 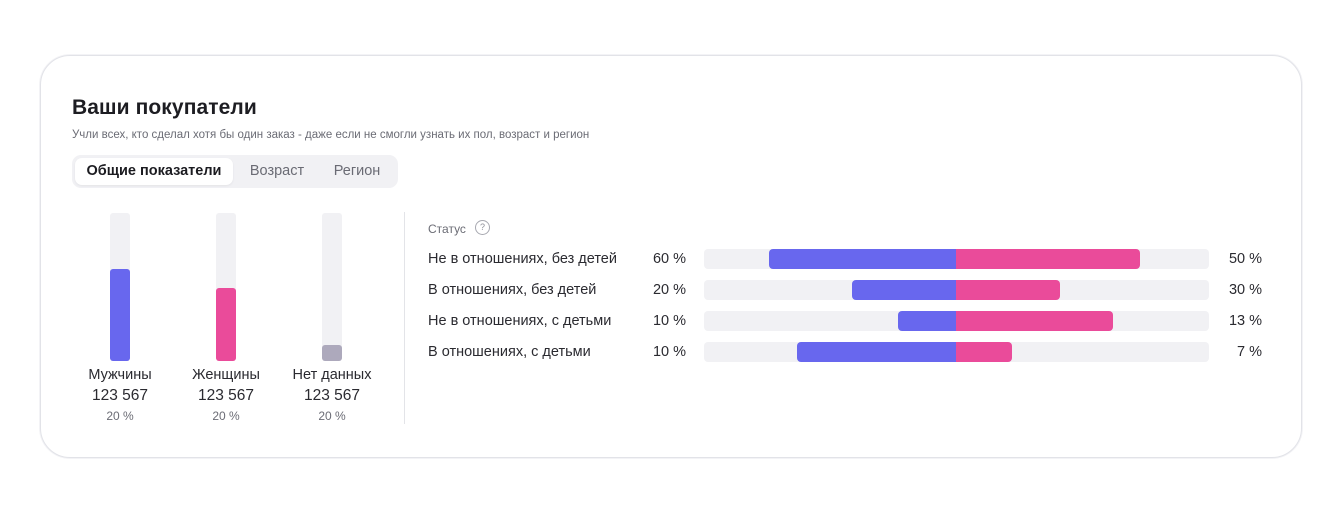 What do you see at coordinates (509, 352) in the screenshot?
I see `row-label-3: В отношениях, с детьми` at bounding box center [509, 352].